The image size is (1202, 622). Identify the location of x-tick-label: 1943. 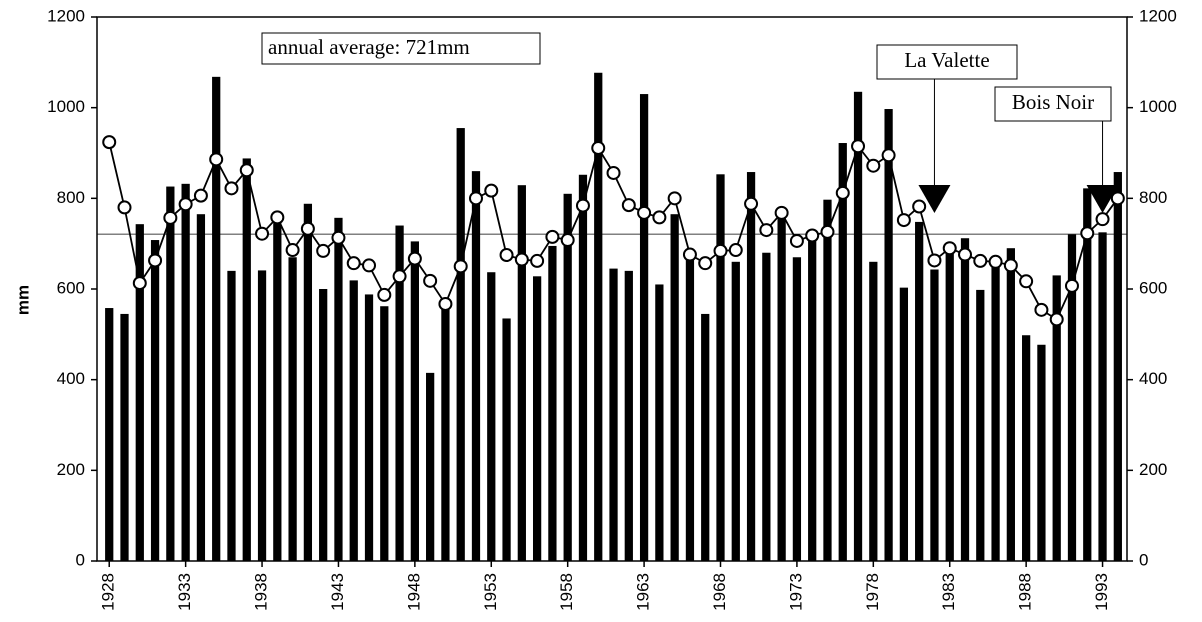
(337, 592).